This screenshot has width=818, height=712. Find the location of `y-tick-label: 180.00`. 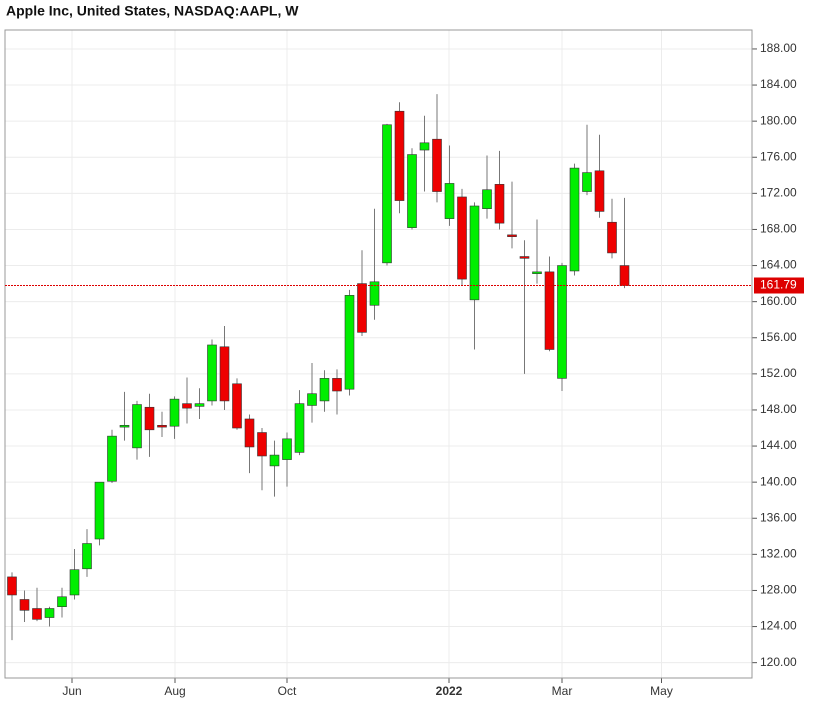

y-tick-label: 180.00 is located at coordinates (778, 120).